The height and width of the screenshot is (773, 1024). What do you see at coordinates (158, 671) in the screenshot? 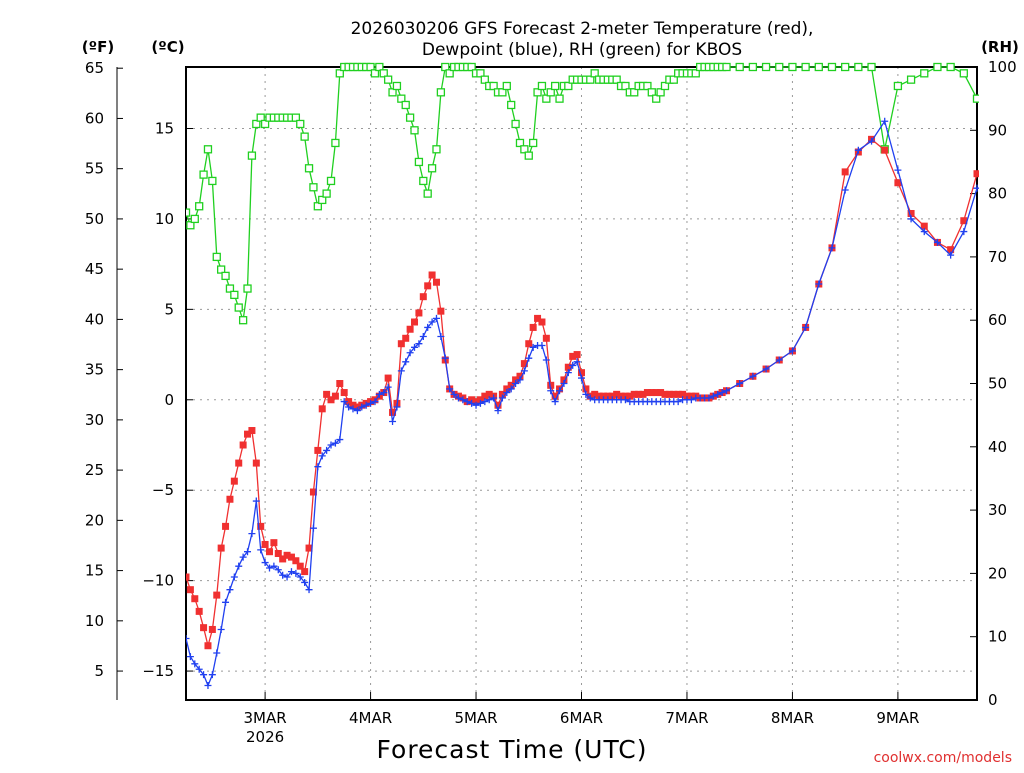
I see `celsius-tick-label: −15` at bounding box center [158, 671].